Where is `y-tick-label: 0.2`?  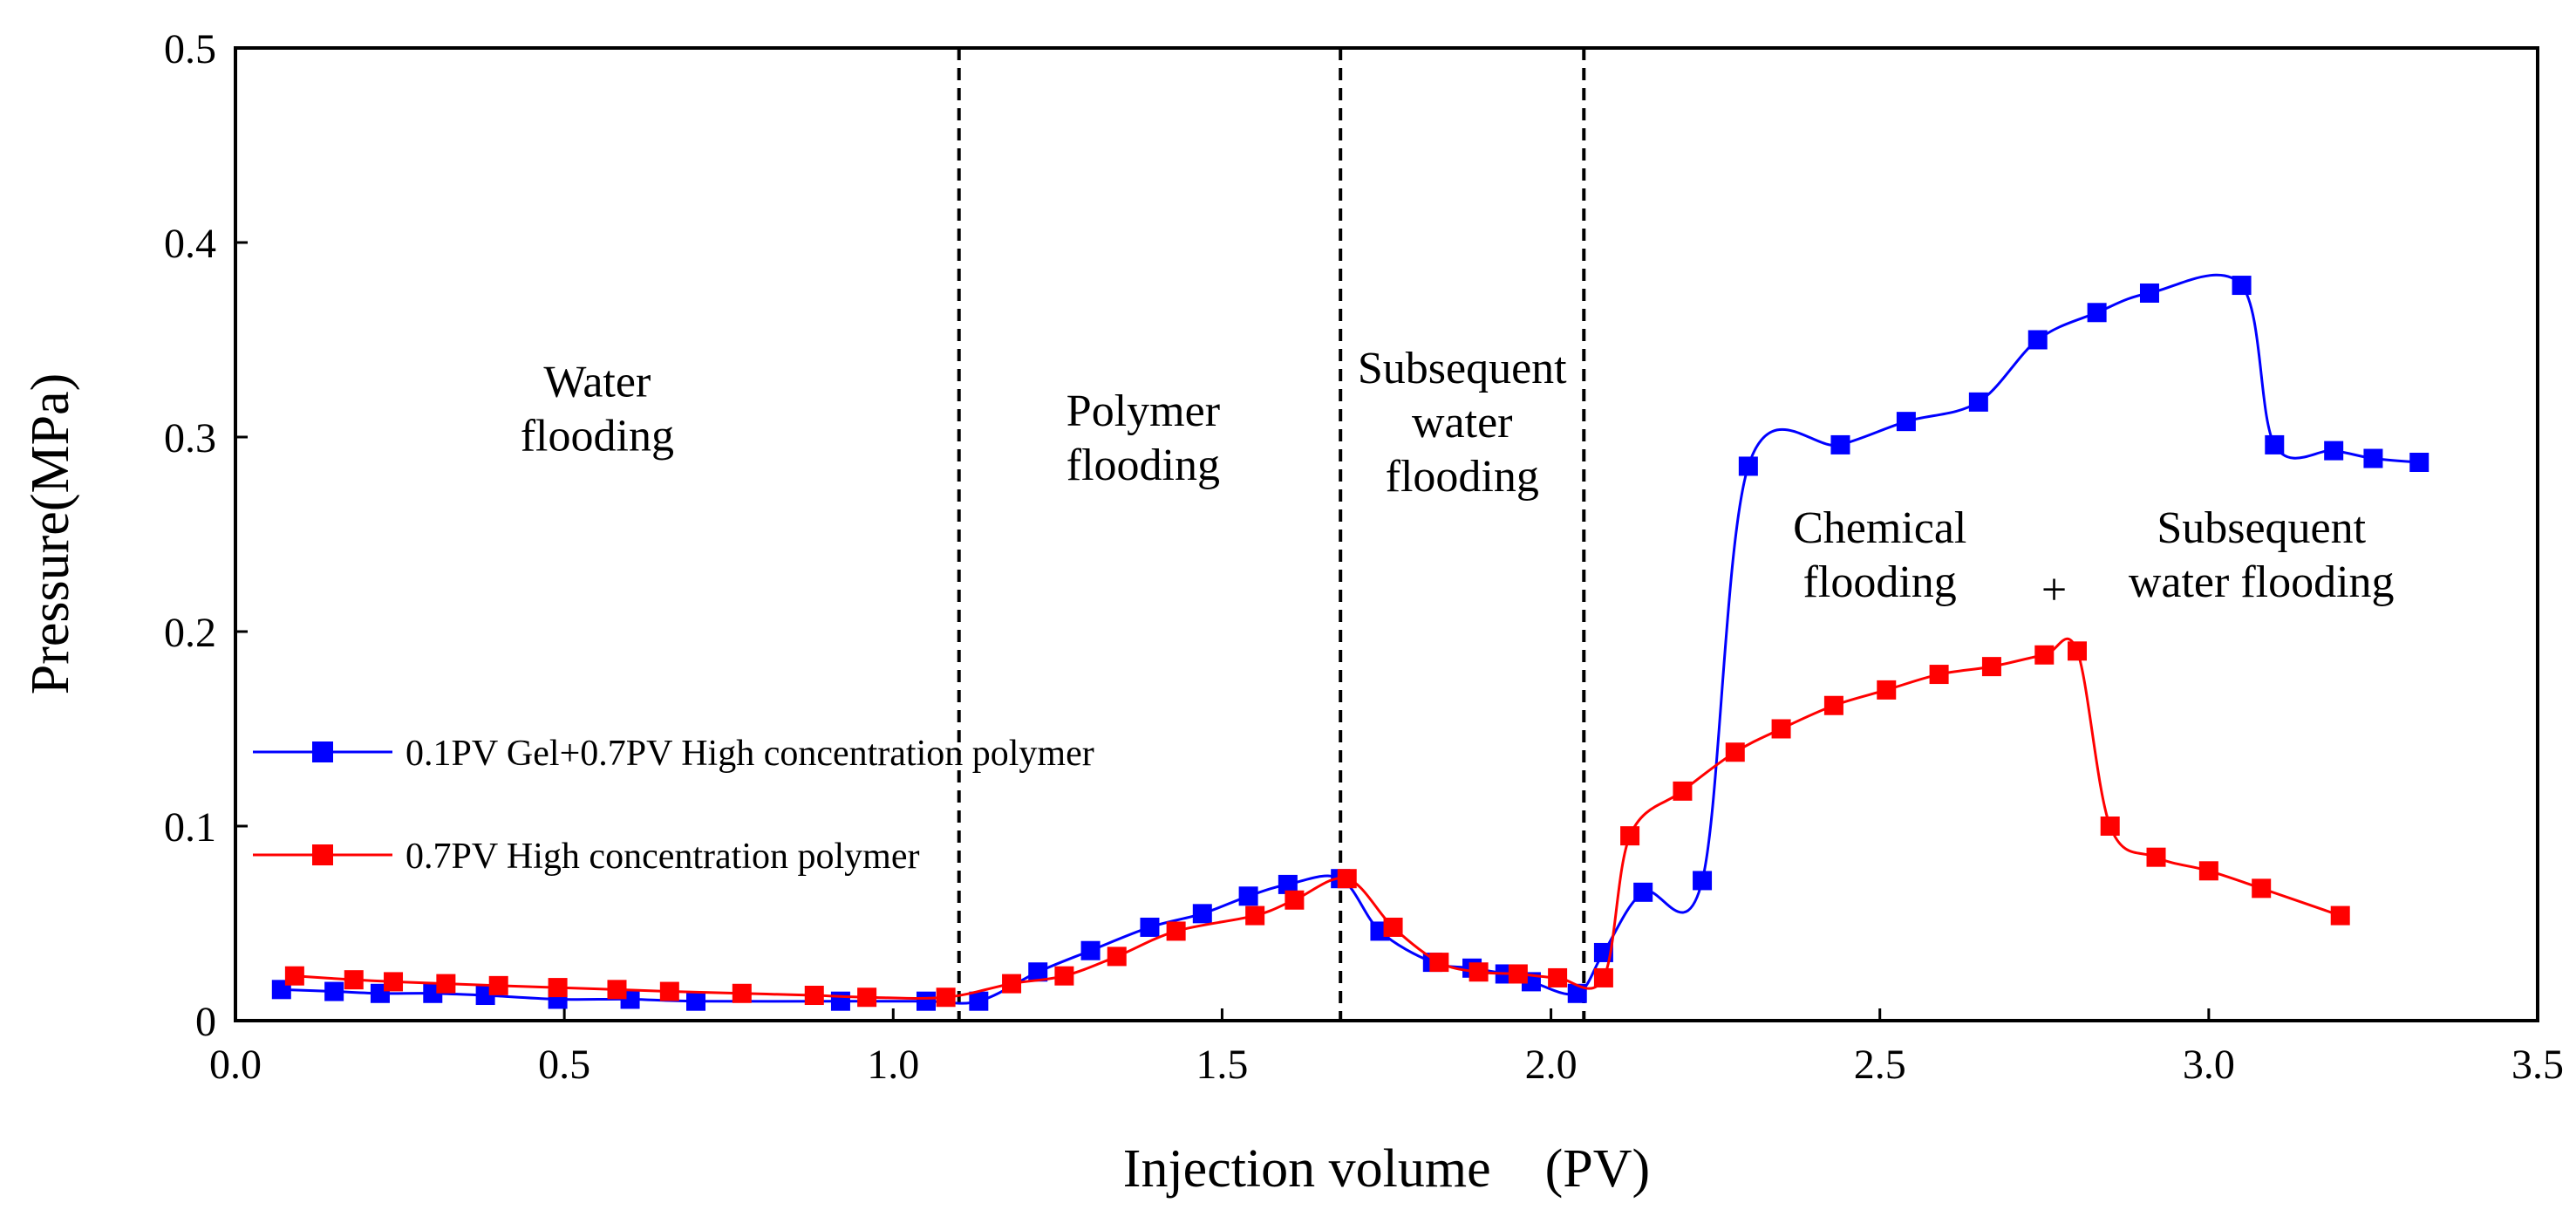 y-tick-label: 0.2 is located at coordinates (190, 633).